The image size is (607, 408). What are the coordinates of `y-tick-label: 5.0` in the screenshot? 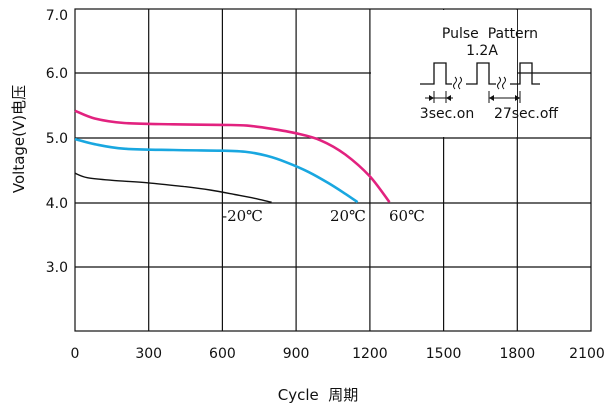 It's located at (57, 139).